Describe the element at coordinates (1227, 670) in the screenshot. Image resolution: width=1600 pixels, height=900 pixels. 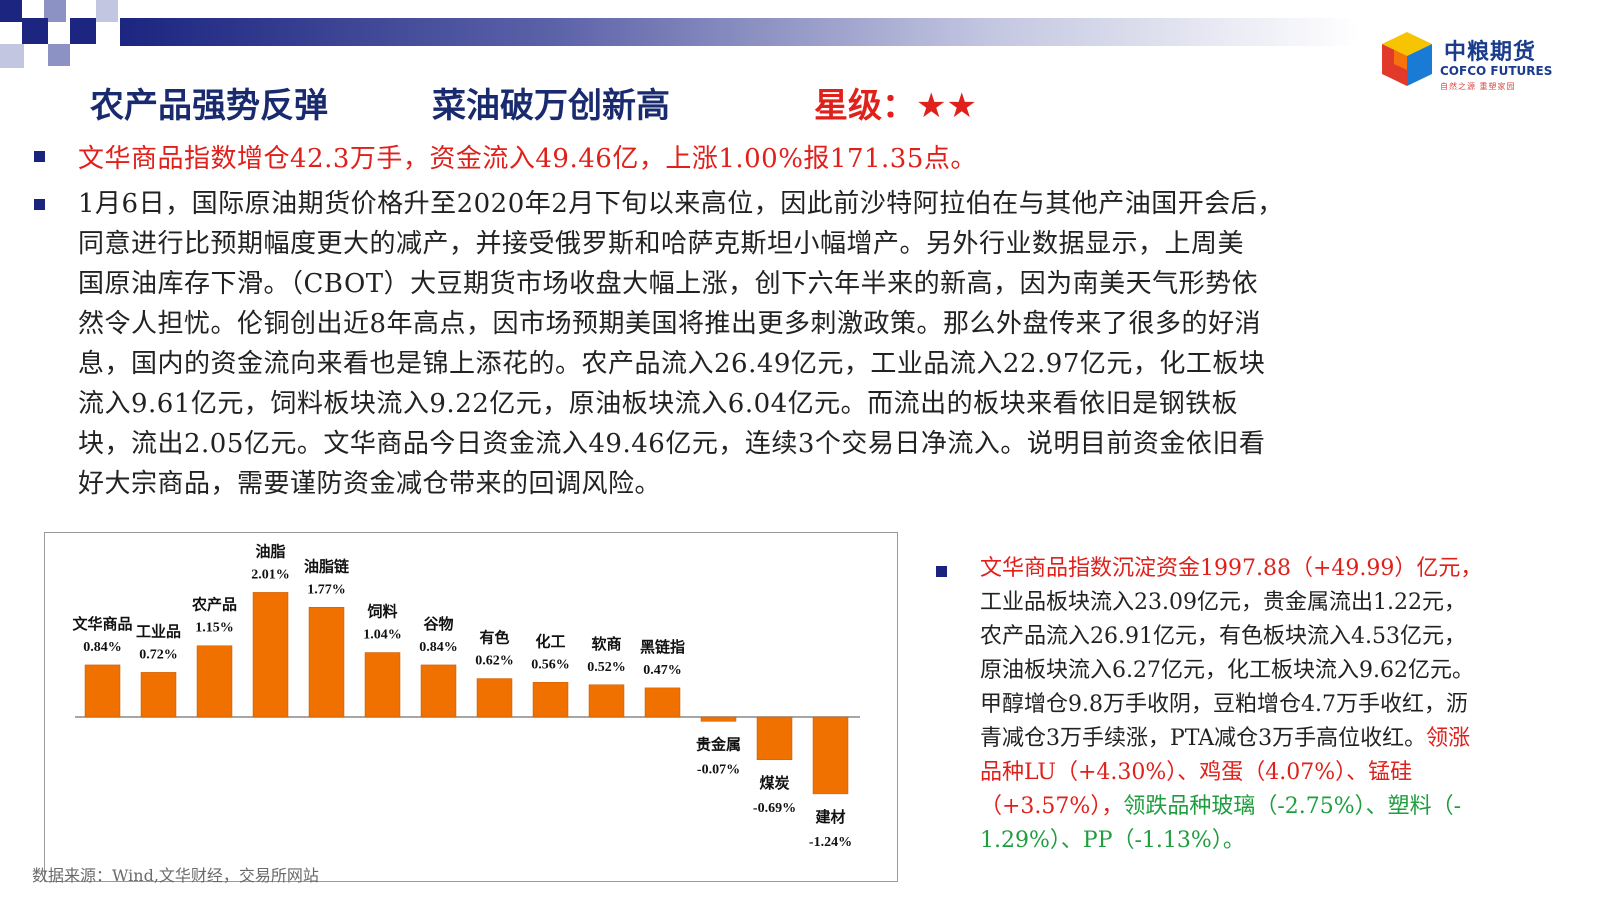
I see `bullet3-line: 原油板块流入6.27亿元，化工板块流入9.62亿元。` at that location.